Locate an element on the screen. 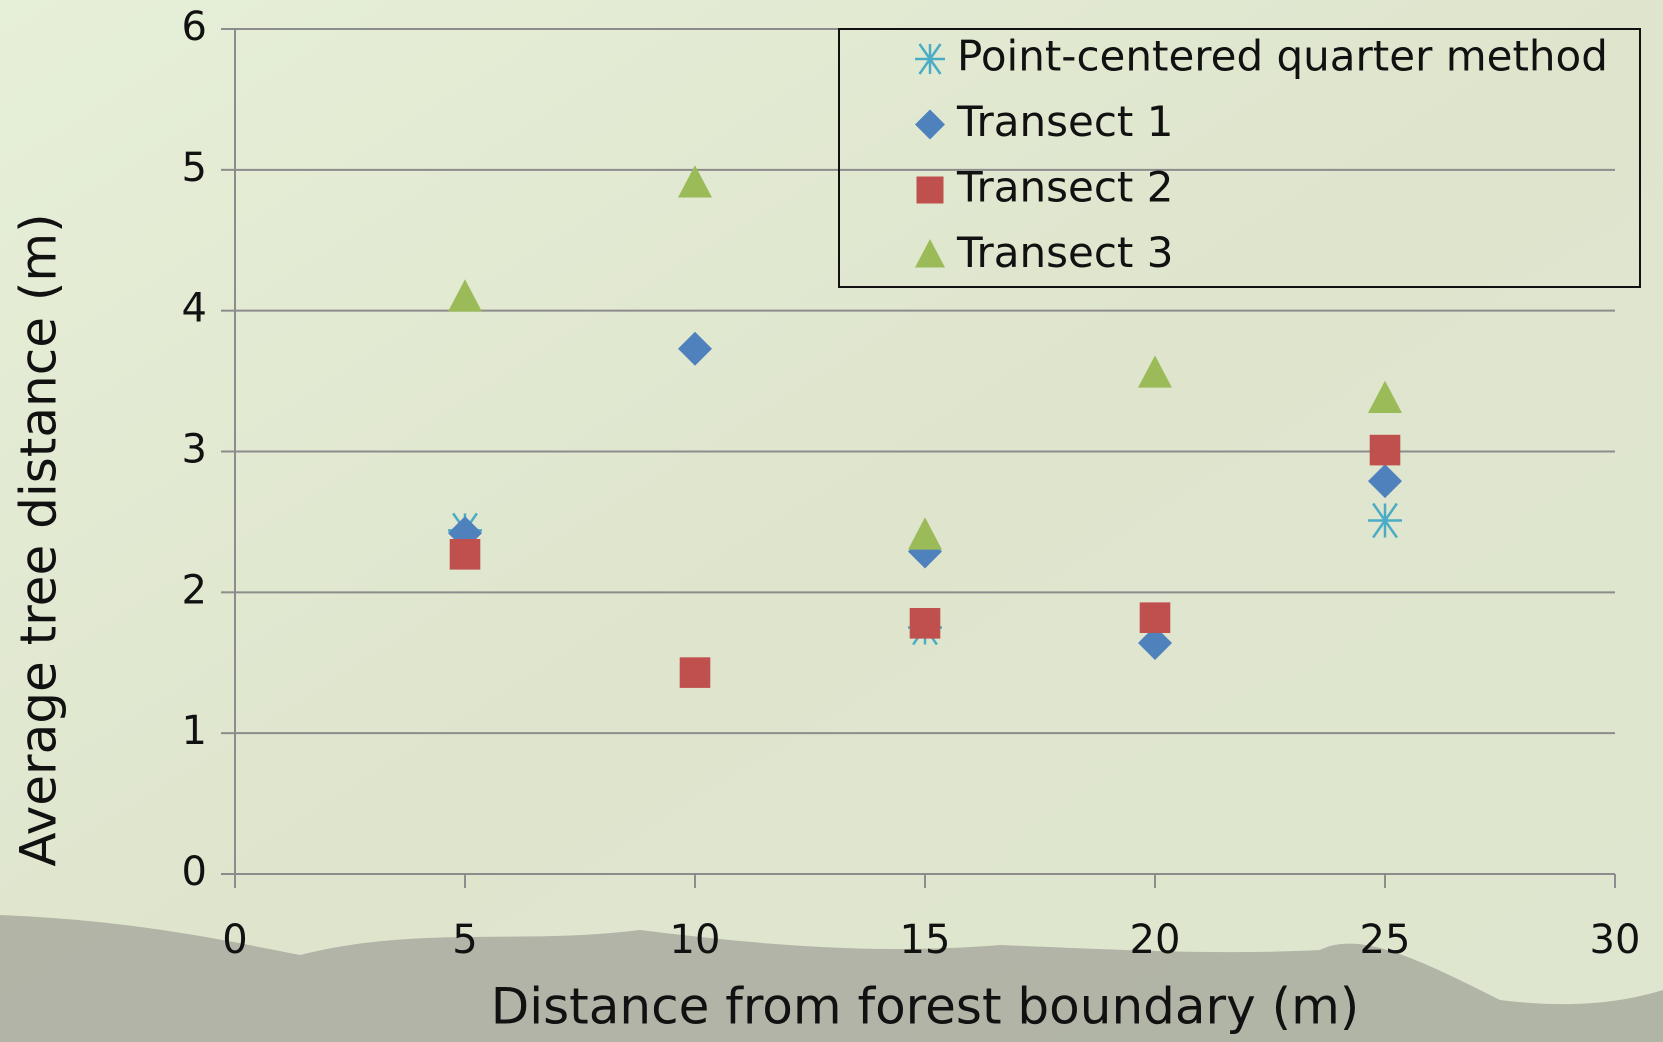  mountain-silhouette is located at coordinates (831, 978).